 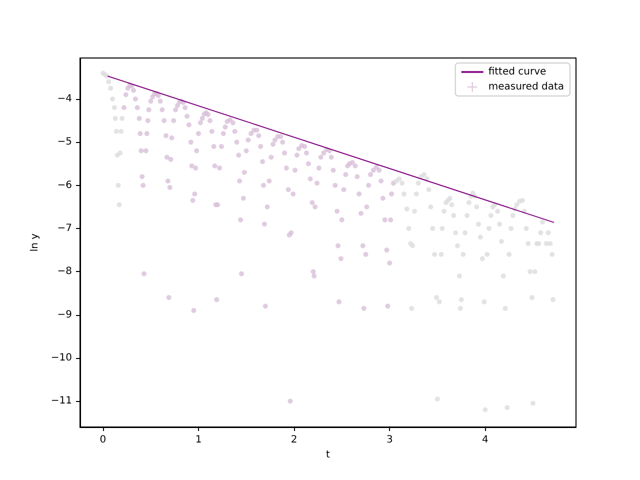 I want to click on y-tick-label: −4, so click(x=64, y=99).